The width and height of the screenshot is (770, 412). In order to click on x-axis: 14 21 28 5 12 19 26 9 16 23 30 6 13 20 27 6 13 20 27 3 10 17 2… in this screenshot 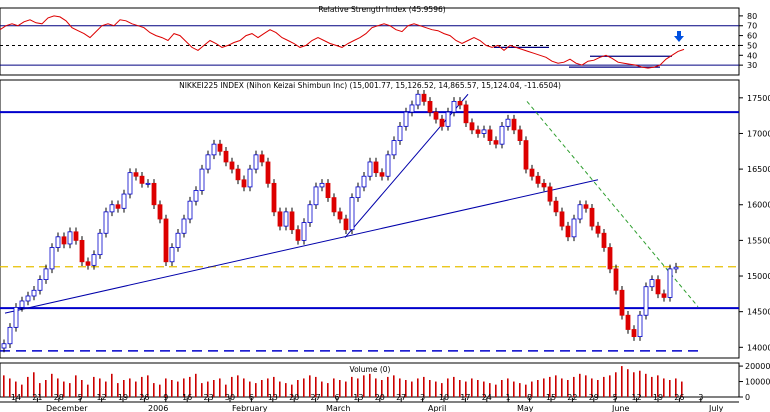, I will do `click(369, 402)`.